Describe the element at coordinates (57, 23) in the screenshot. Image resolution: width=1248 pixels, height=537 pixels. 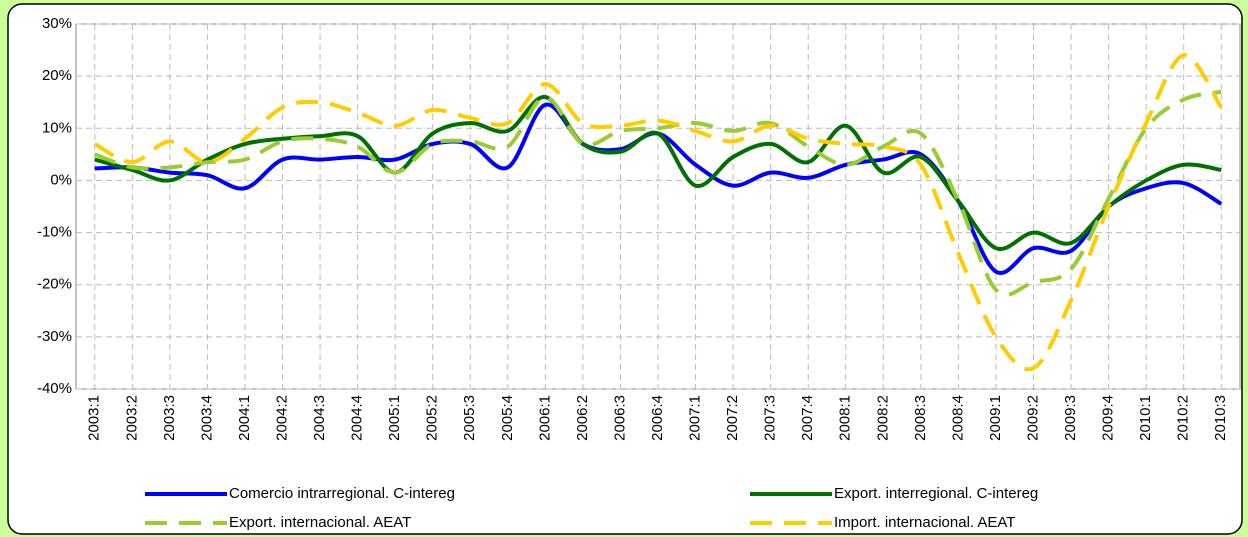
I see `y-tick-label: 30%` at that location.